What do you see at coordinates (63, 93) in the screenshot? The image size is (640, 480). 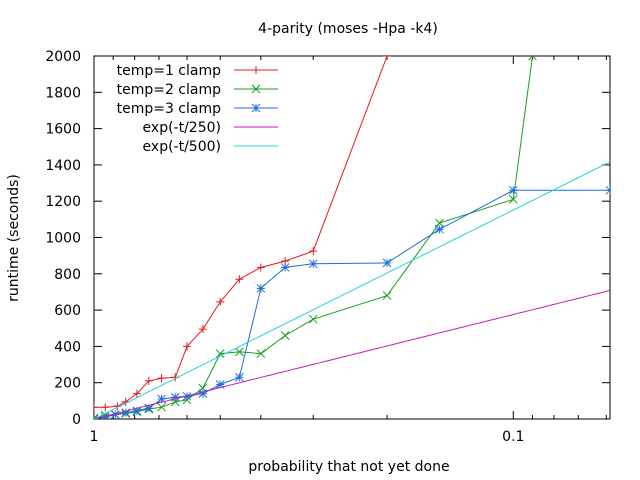 I see `y-tick-label: 1800` at bounding box center [63, 93].